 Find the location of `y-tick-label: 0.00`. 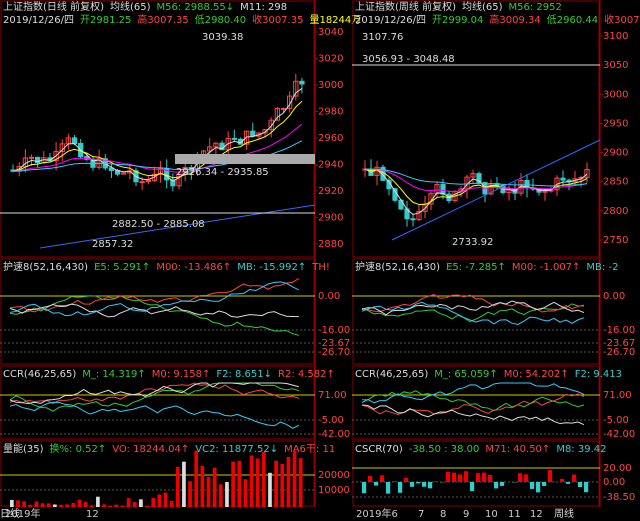

y-tick-label: 0.00 is located at coordinates (614, 482).